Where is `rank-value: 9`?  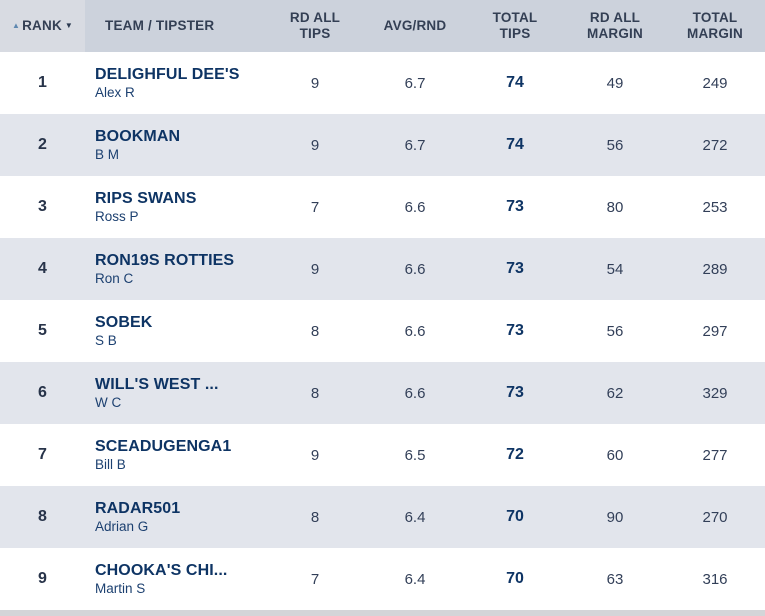 rank-value: 9 is located at coordinates (42, 578).